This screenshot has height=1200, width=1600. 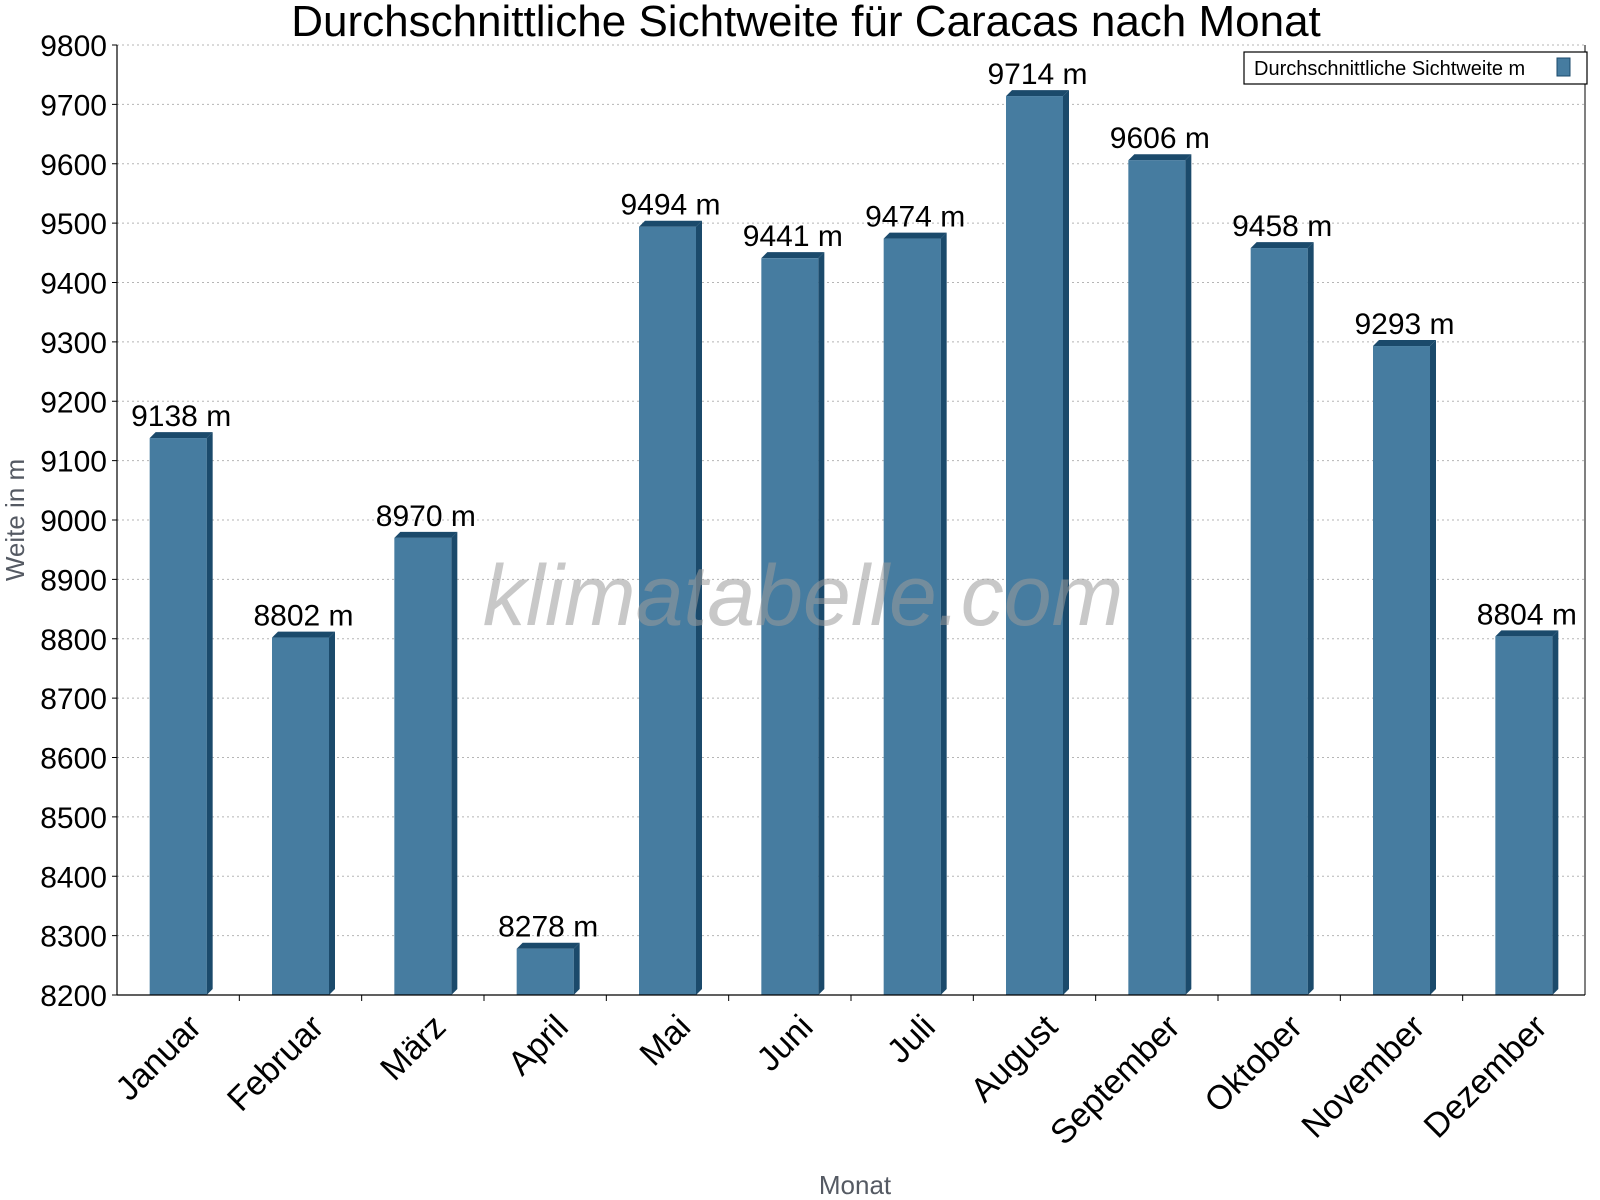 I want to click on y-tick-label: 8900, so click(x=73, y=580).